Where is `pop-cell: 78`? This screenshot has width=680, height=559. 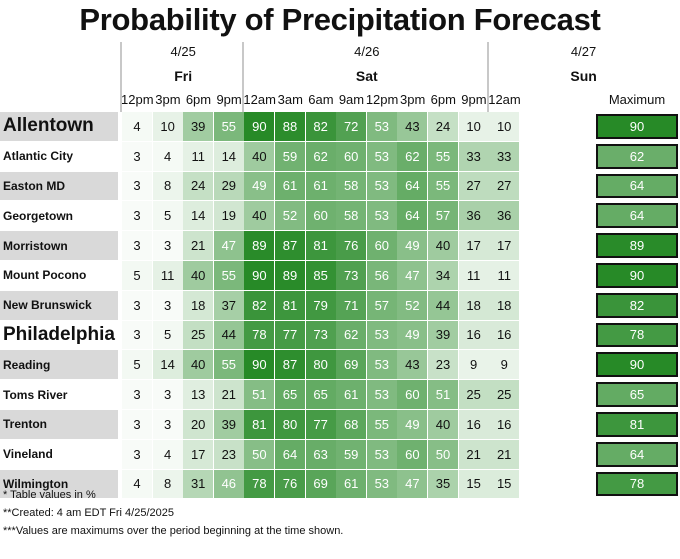 pop-cell: 78 is located at coordinates (259, 335).